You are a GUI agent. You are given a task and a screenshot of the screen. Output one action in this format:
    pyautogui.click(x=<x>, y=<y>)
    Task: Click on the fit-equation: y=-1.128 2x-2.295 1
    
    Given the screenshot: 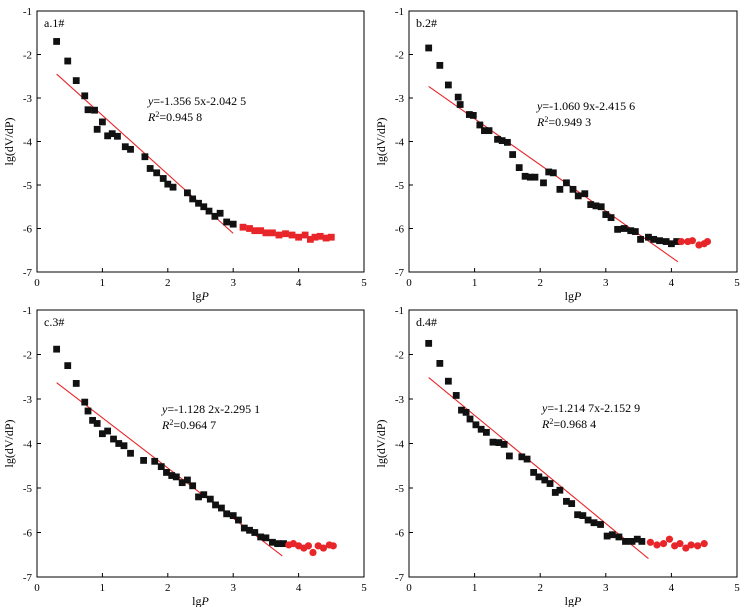 What is the action you would take?
    pyautogui.click(x=210, y=409)
    